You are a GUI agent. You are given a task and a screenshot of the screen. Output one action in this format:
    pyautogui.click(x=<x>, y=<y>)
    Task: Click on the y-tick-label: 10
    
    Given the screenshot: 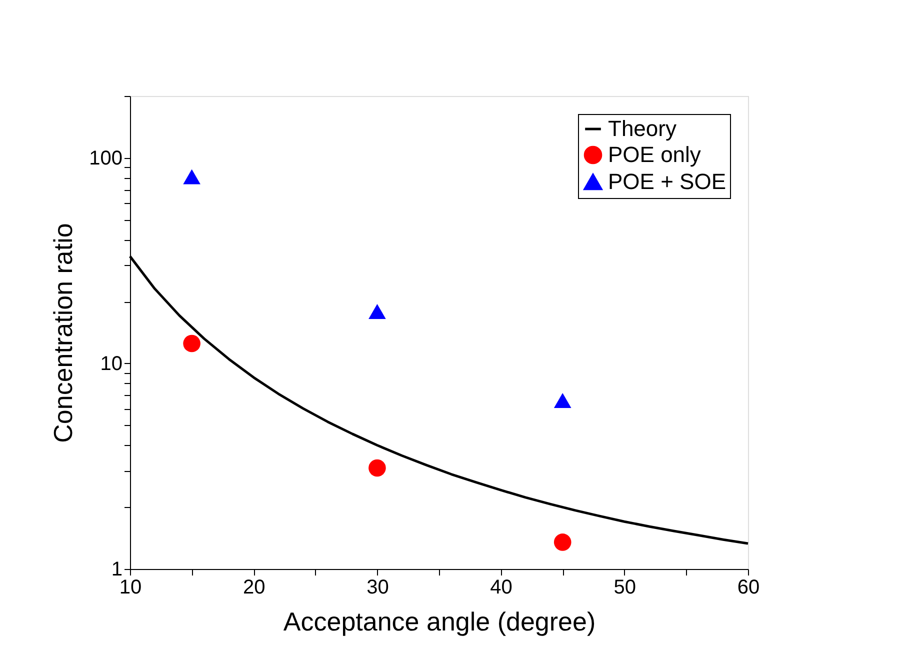 What is the action you would take?
    pyautogui.click(x=111, y=363)
    